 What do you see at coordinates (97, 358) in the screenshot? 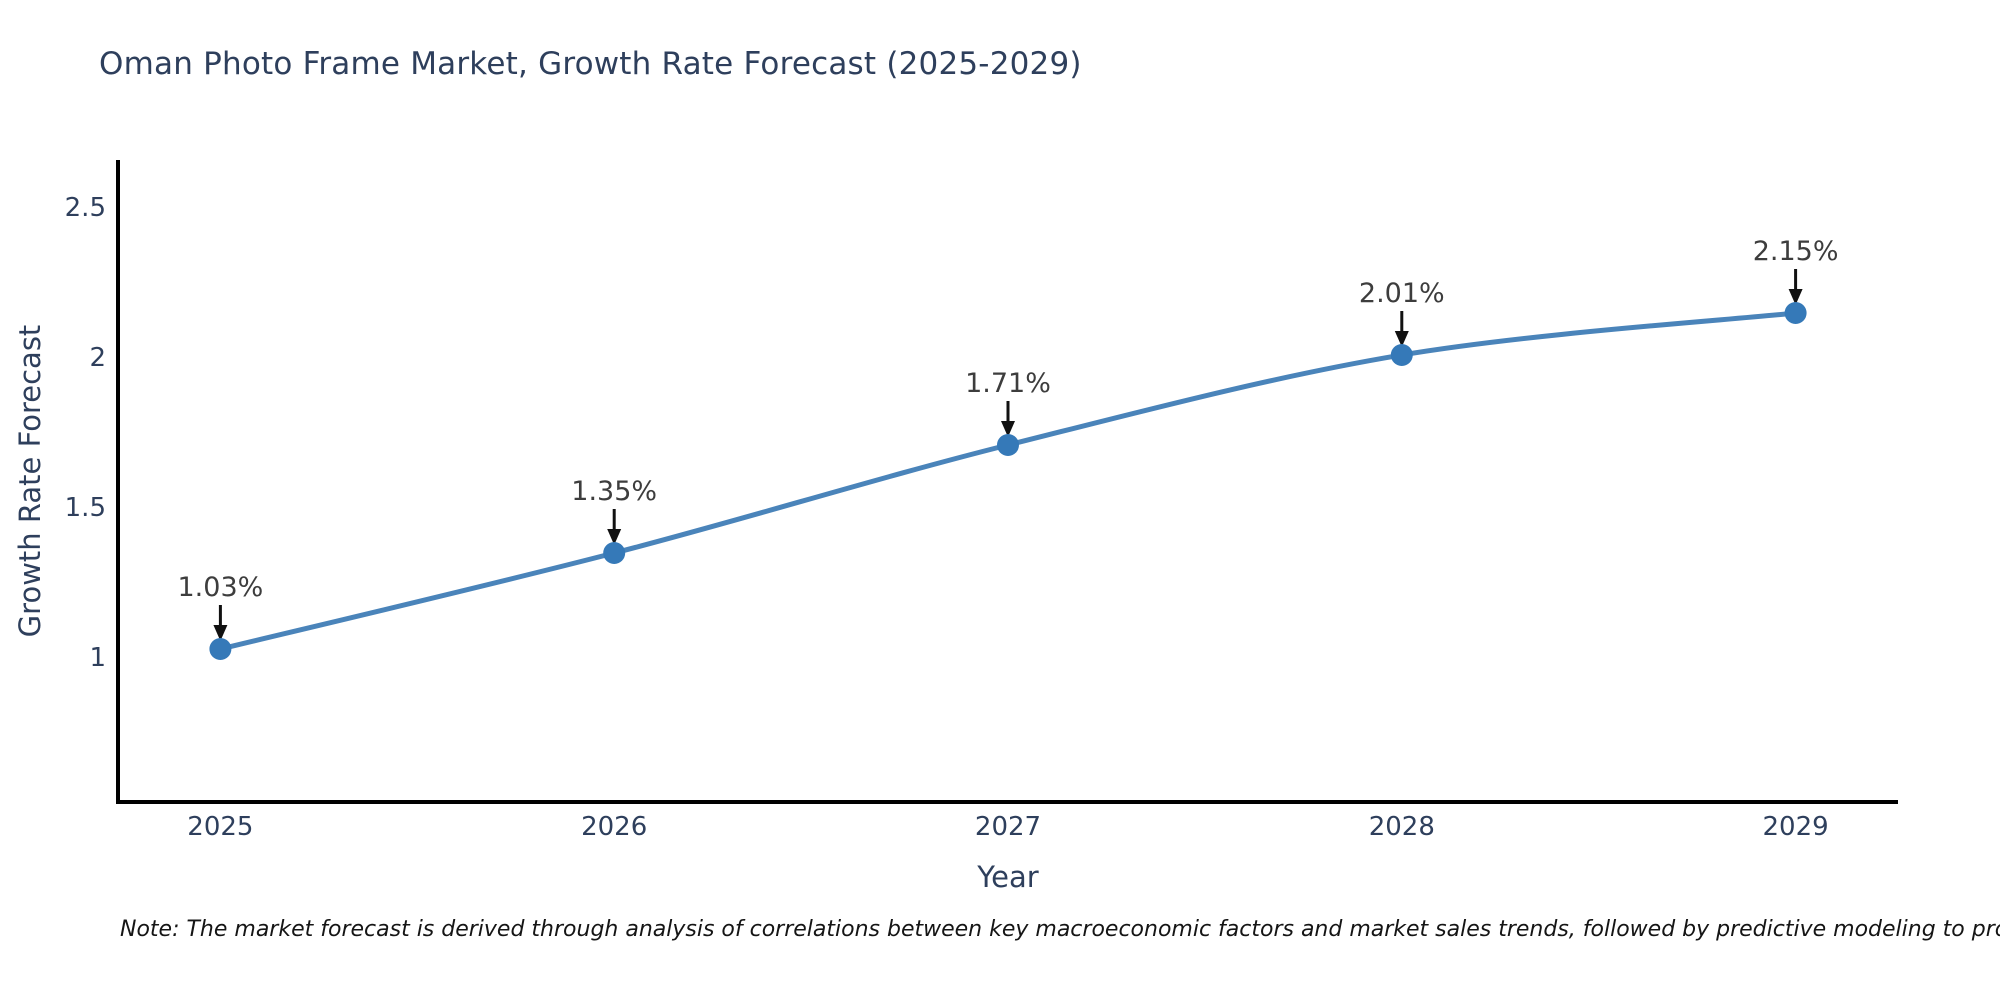
I see `y-axis-tick-label: 2` at bounding box center [97, 358].